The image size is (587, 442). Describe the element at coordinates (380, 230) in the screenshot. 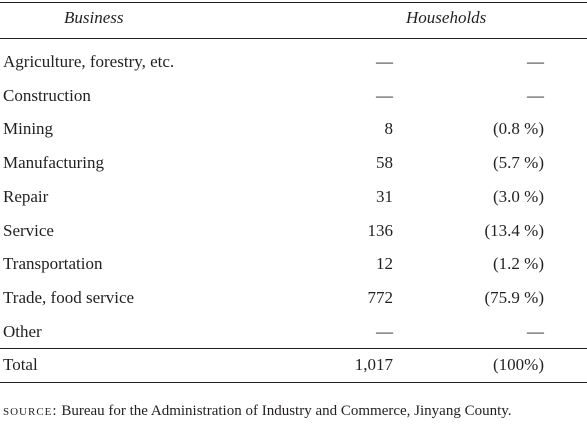

I see `count-cell: 136` at that location.